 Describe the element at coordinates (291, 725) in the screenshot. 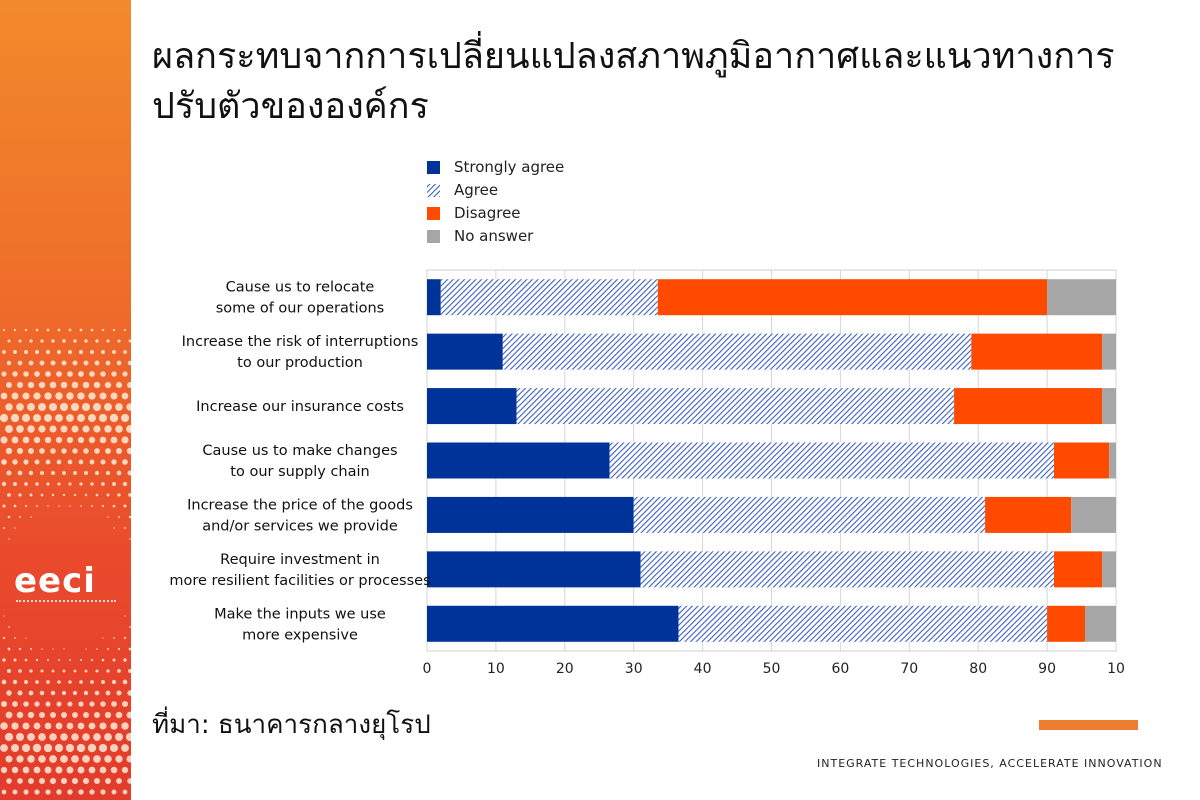

I see `source-note: ที่มา: ธนาคารกลางยุโรป` at that location.